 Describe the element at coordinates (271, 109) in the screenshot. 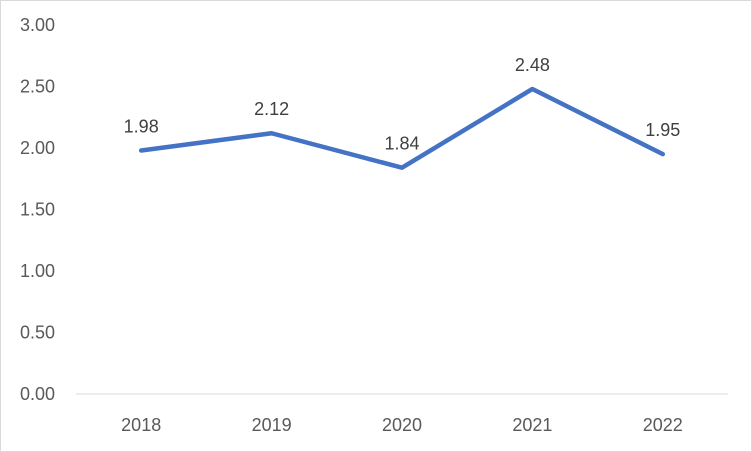

I see `data-label: 2.12` at that location.